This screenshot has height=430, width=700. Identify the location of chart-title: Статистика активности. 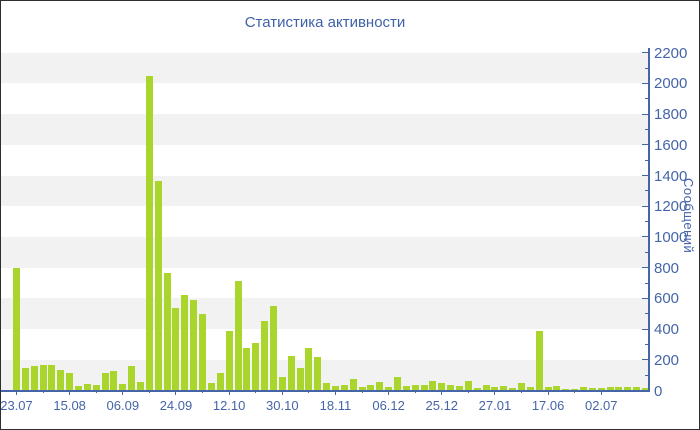
(325, 22).